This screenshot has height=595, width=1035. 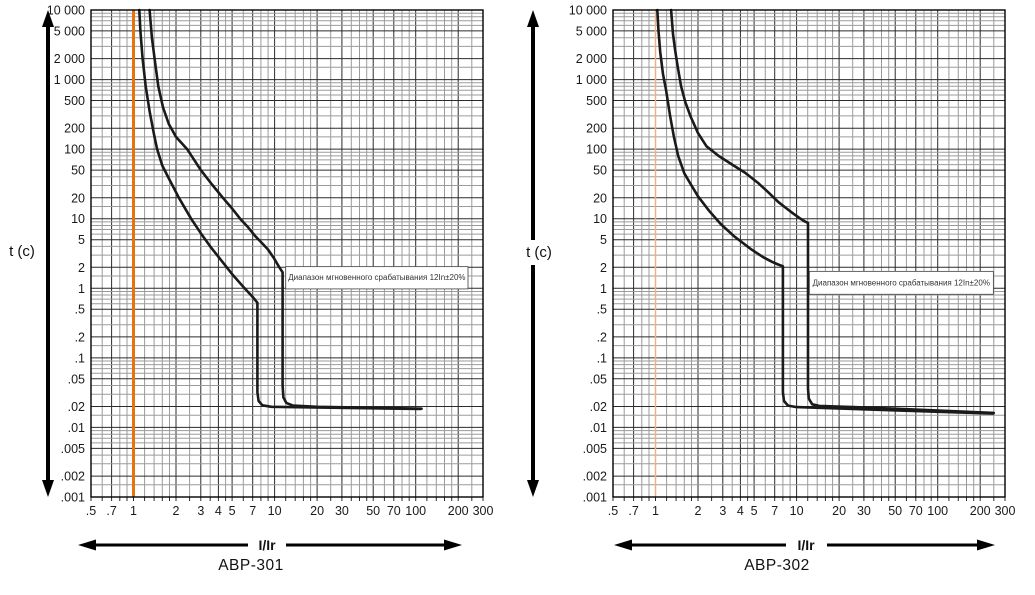 What do you see at coordinates (602, 337) in the screenshot?
I see `y-tick-label: .2` at bounding box center [602, 337].